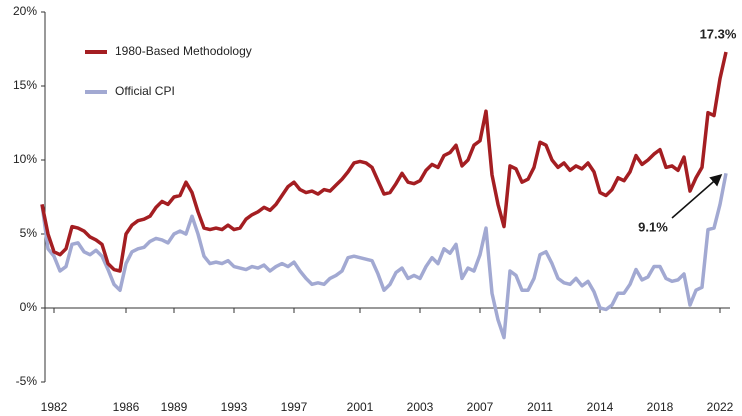 The image size is (742, 416). I want to click on y-tick-label: 5%, so click(29, 233).